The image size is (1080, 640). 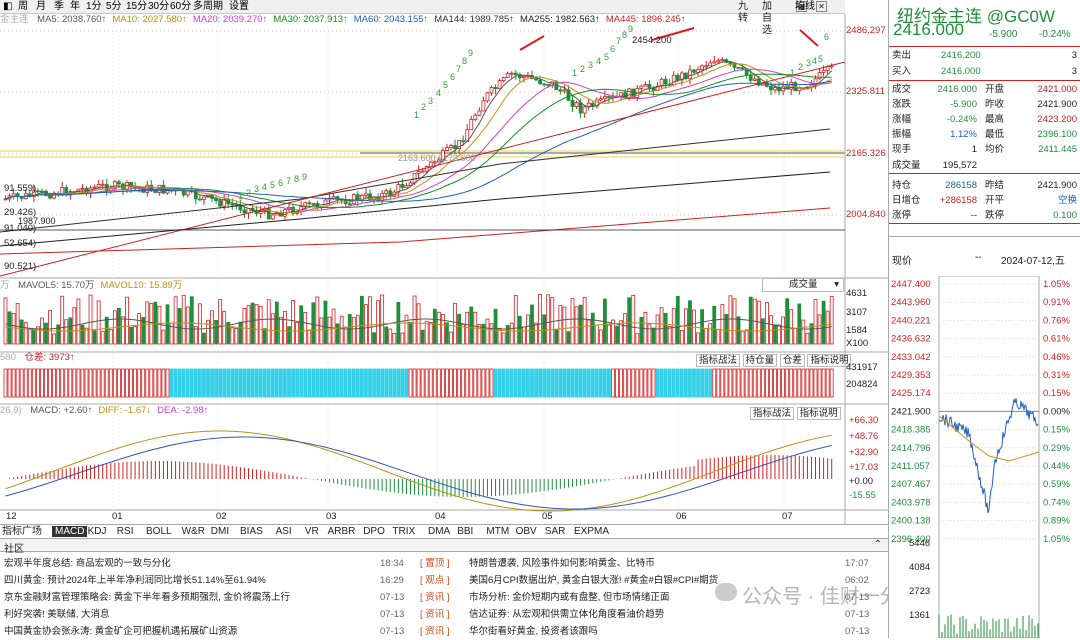 What do you see at coordinates (718, 360) in the screenshot?
I see `indicator-strategy-button: 指标战法` at bounding box center [718, 360].